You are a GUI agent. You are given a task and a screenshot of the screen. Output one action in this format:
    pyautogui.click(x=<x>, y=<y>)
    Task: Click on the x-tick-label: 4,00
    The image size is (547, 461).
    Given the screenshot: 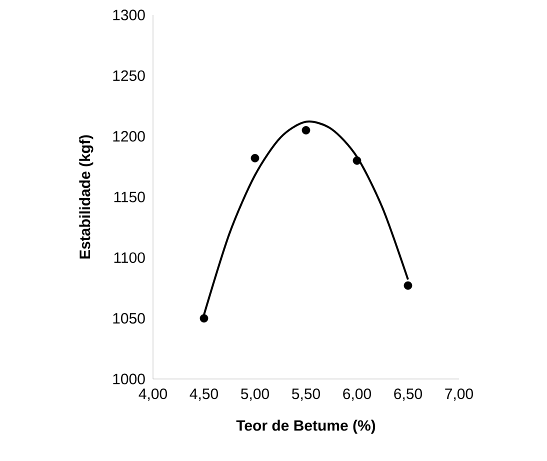 What is the action you would take?
    pyautogui.click(x=153, y=394)
    